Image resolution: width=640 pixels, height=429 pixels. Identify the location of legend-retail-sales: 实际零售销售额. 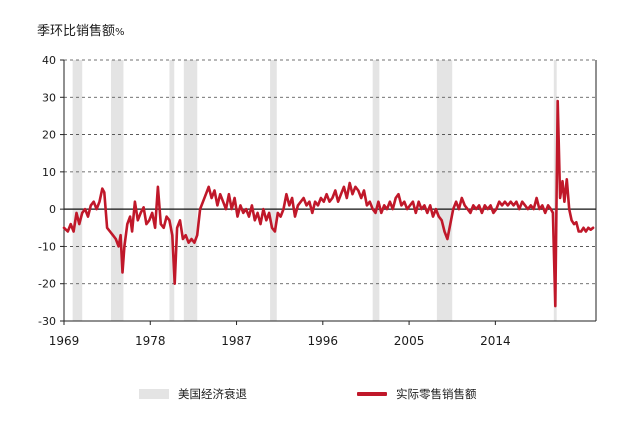
(417, 394).